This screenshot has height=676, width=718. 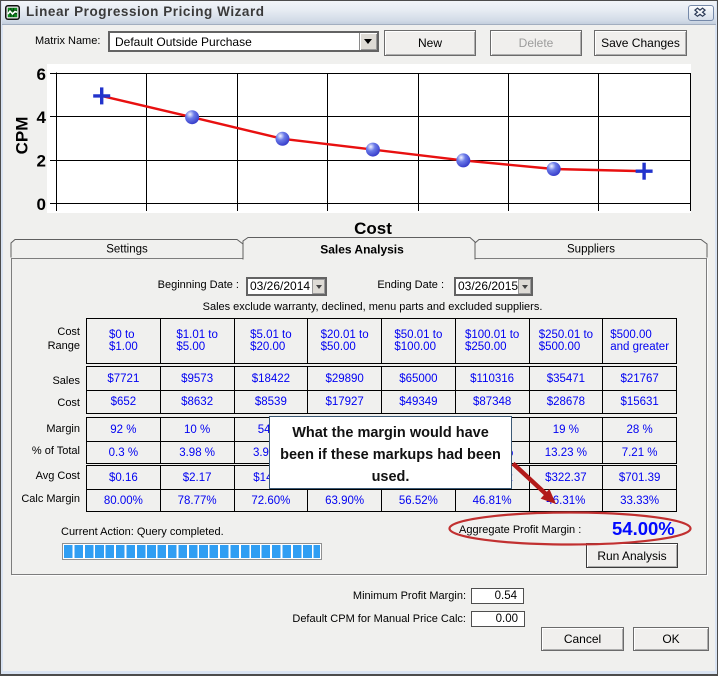 I want to click on svg-text: 0, so click(x=41, y=204).